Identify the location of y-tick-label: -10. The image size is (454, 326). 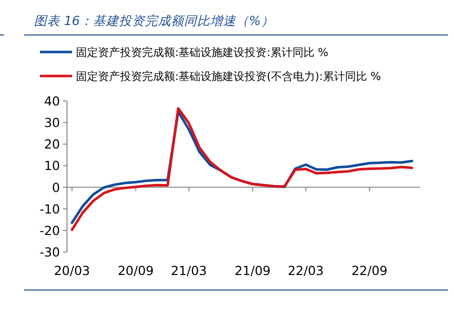
(50, 208).